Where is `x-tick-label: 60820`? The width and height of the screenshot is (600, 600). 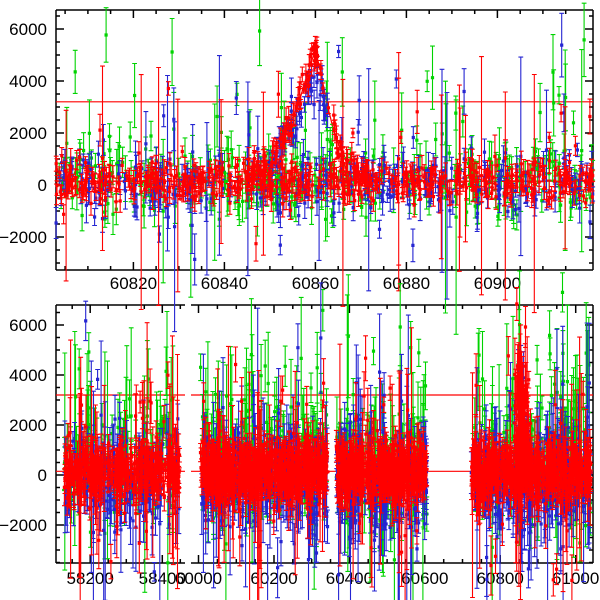 x-tick-label: 60820 is located at coordinates (133, 283).